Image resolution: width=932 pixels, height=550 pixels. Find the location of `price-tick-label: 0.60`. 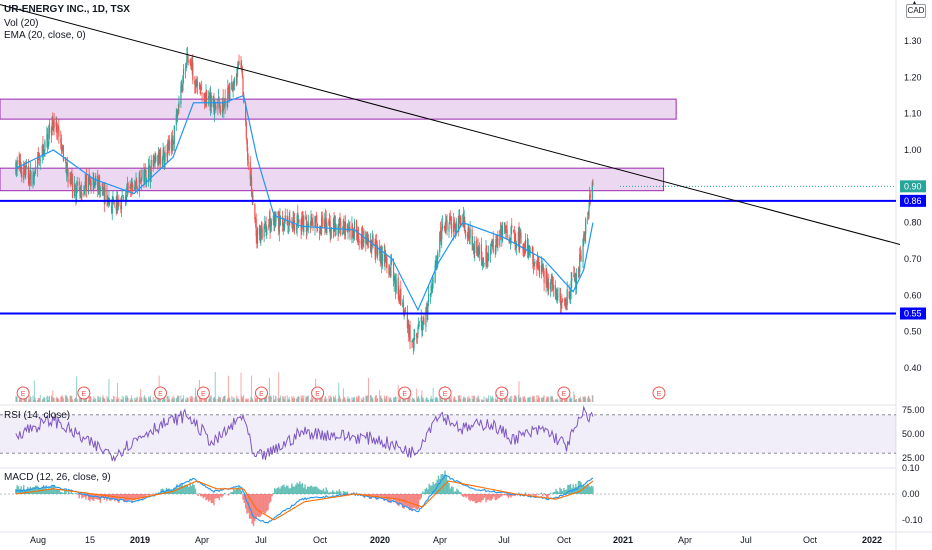

price-tick-label: 0.60 is located at coordinates (913, 295).